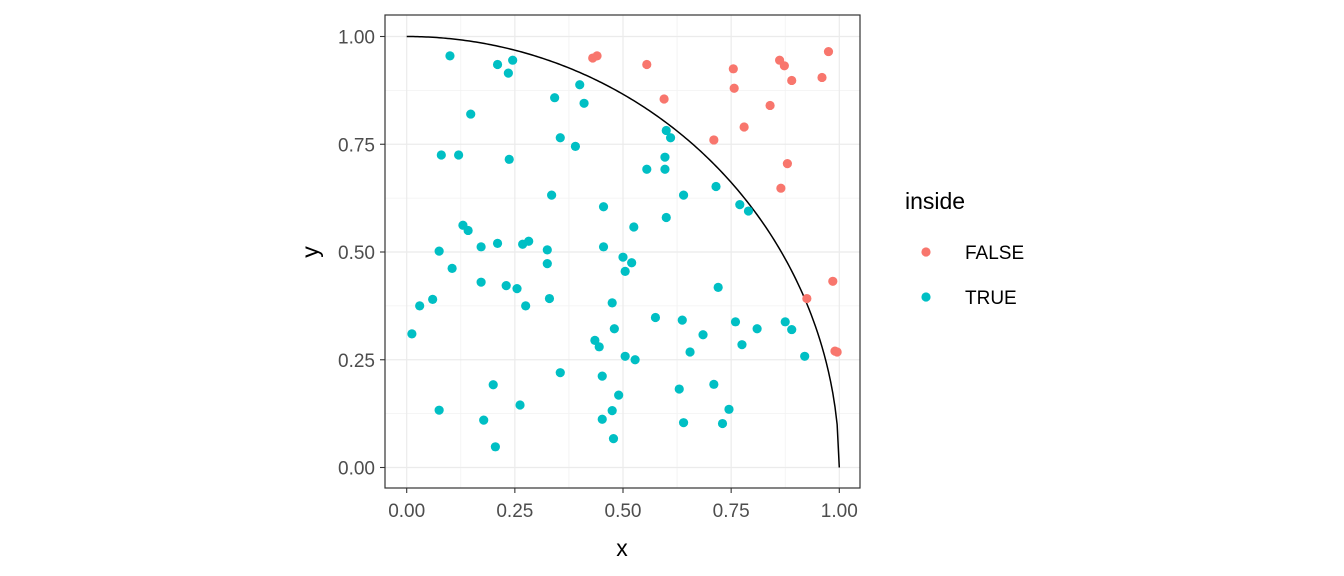 The image size is (1344, 576). I want to click on y-tick-label: 1.00, so click(356, 38).